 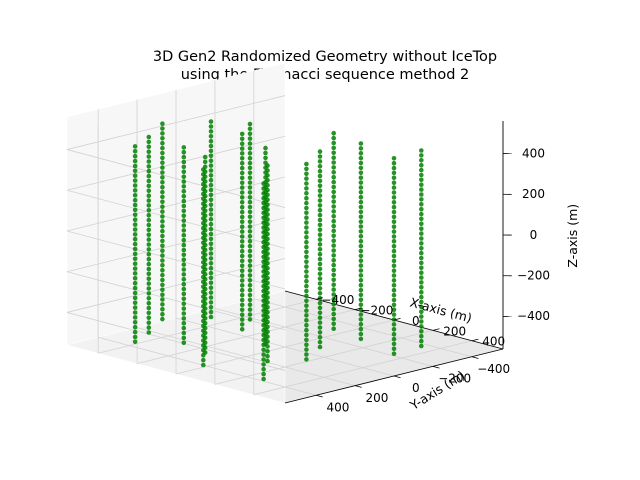 I want to click on grid-z-back, so click(x=176, y=341).